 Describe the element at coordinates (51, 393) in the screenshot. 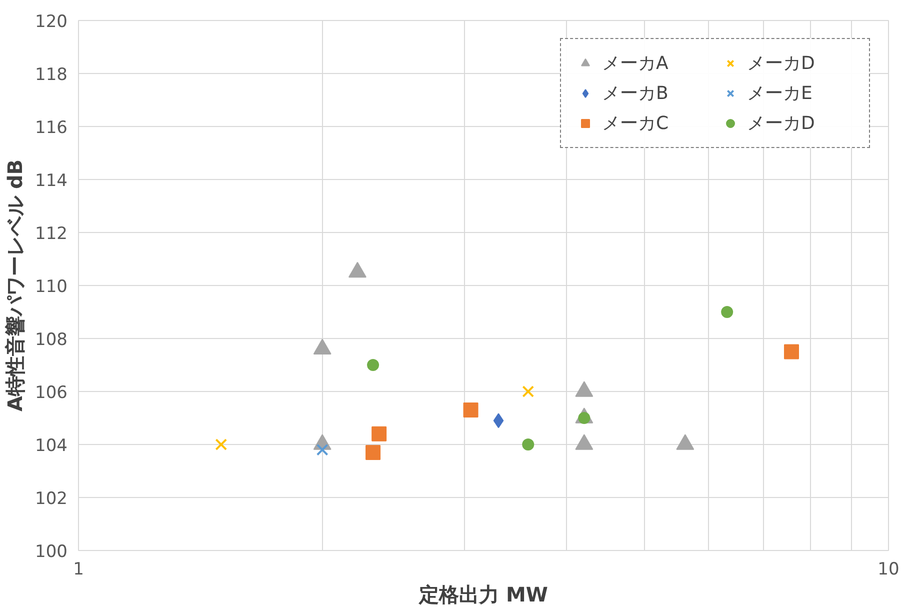

I see `y-tick-label: 106` at that location.